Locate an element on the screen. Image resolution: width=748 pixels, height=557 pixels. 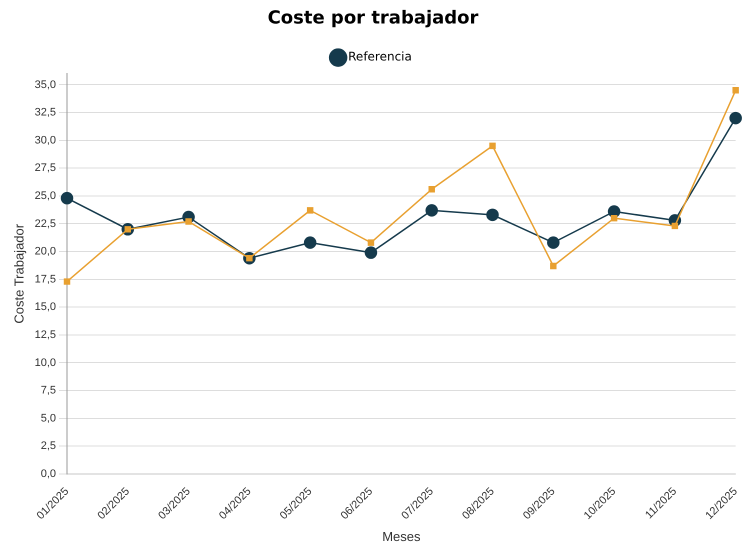
y-tick-label: 7,5 is located at coordinates (48, 390).